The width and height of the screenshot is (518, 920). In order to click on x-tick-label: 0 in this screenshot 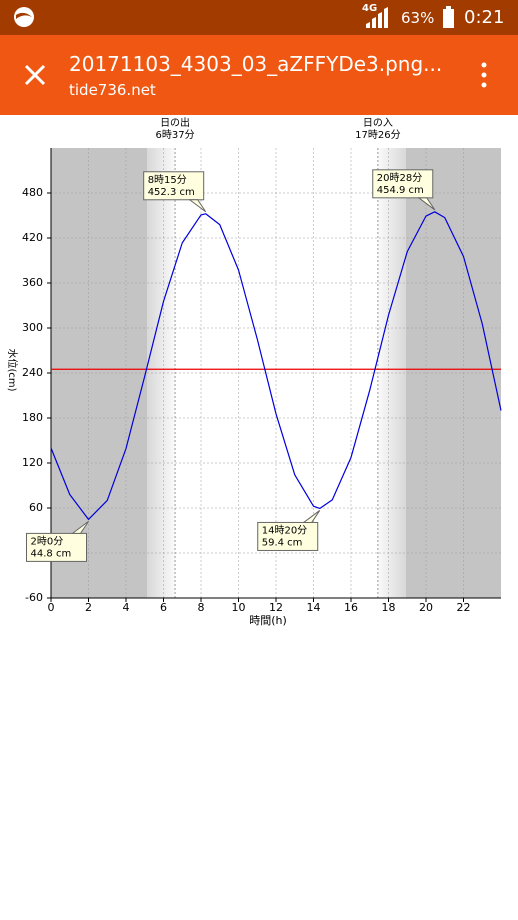, I will do `click(51, 607)`.